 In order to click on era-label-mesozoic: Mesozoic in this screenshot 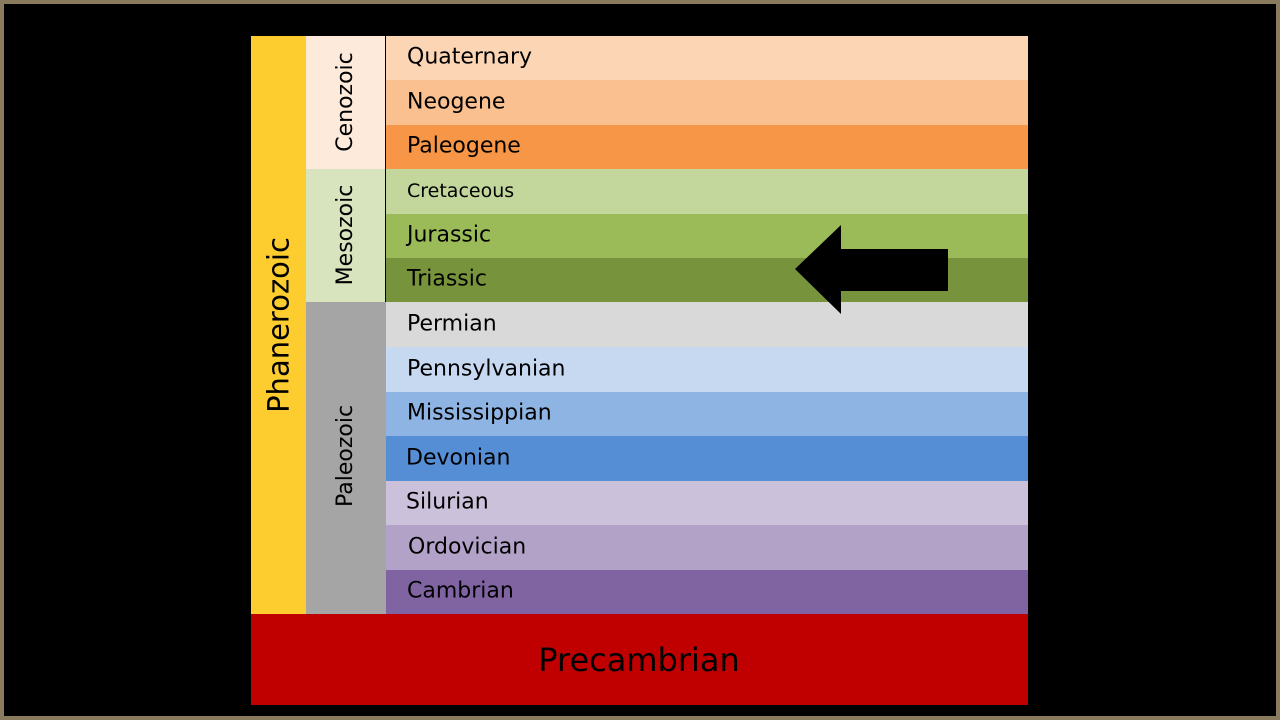, I will do `click(345, 235)`.